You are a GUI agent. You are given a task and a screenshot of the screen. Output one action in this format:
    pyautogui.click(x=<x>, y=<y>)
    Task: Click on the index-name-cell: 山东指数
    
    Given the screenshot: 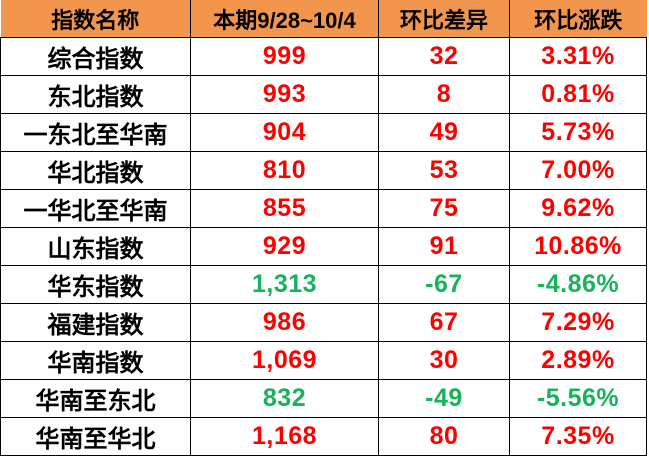 What is the action you would take?
    pyautogui.click(x=95, y=246)
    